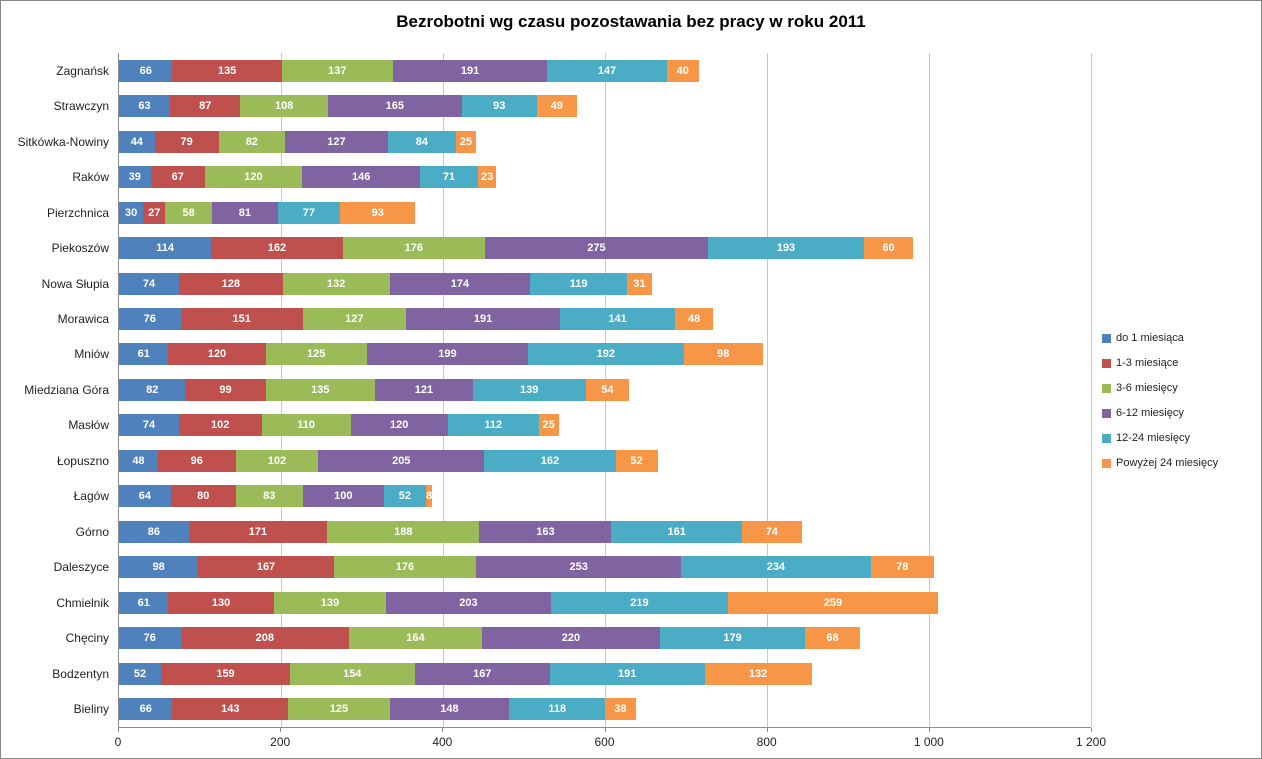 The image size is (1262, 759). What do you see at coordinates (682, 70) in the screenshot?
I see `bar-value-label: 40` at bounding box center [682, 70].